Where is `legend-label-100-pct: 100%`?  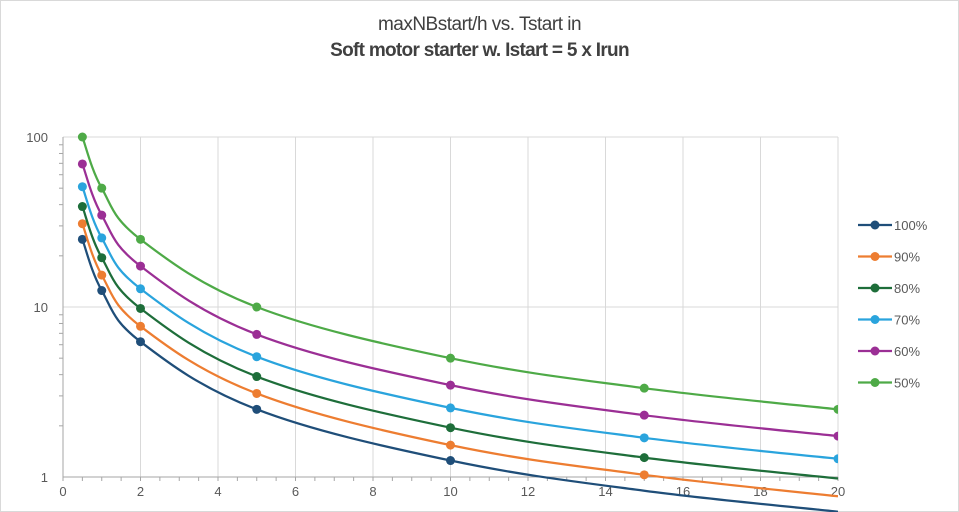
legend-label-100-pct: 100% is located at coordinates (911, 225).